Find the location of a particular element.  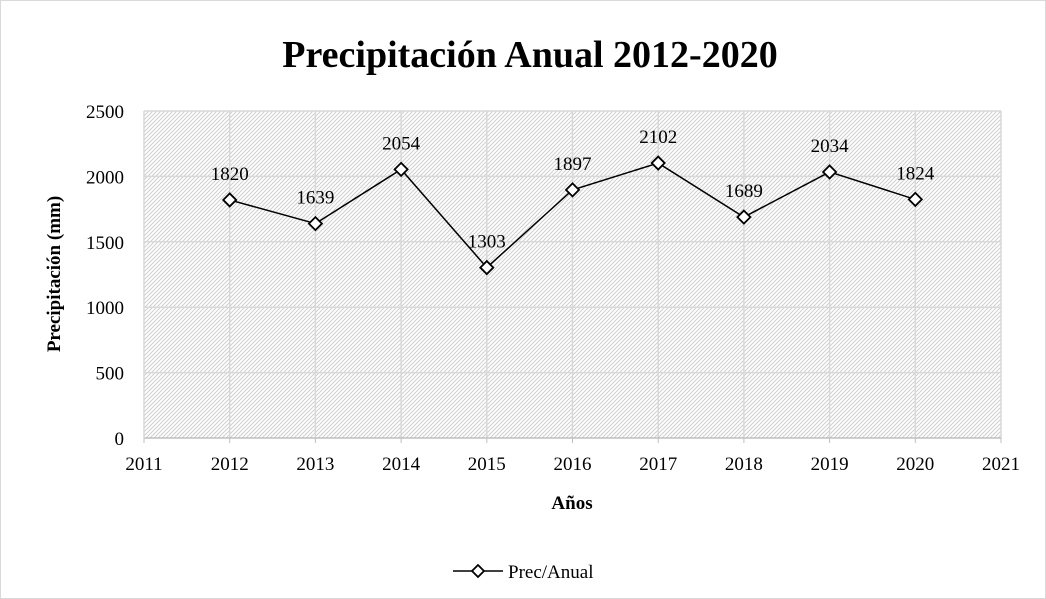

y-tick-label: 1000 is located at coordinates (105, 308).